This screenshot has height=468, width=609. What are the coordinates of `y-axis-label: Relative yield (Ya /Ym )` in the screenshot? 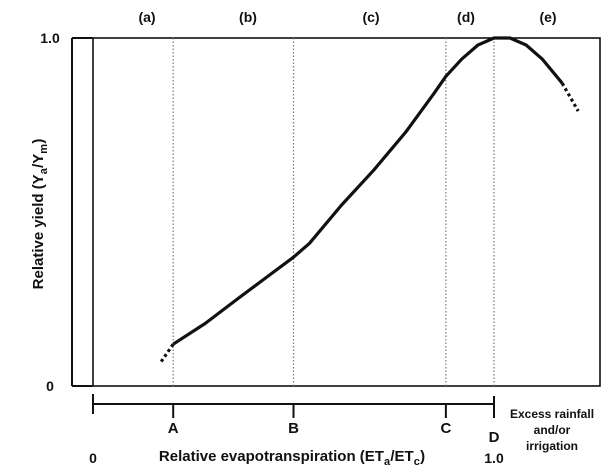 It's located at (40, 214).